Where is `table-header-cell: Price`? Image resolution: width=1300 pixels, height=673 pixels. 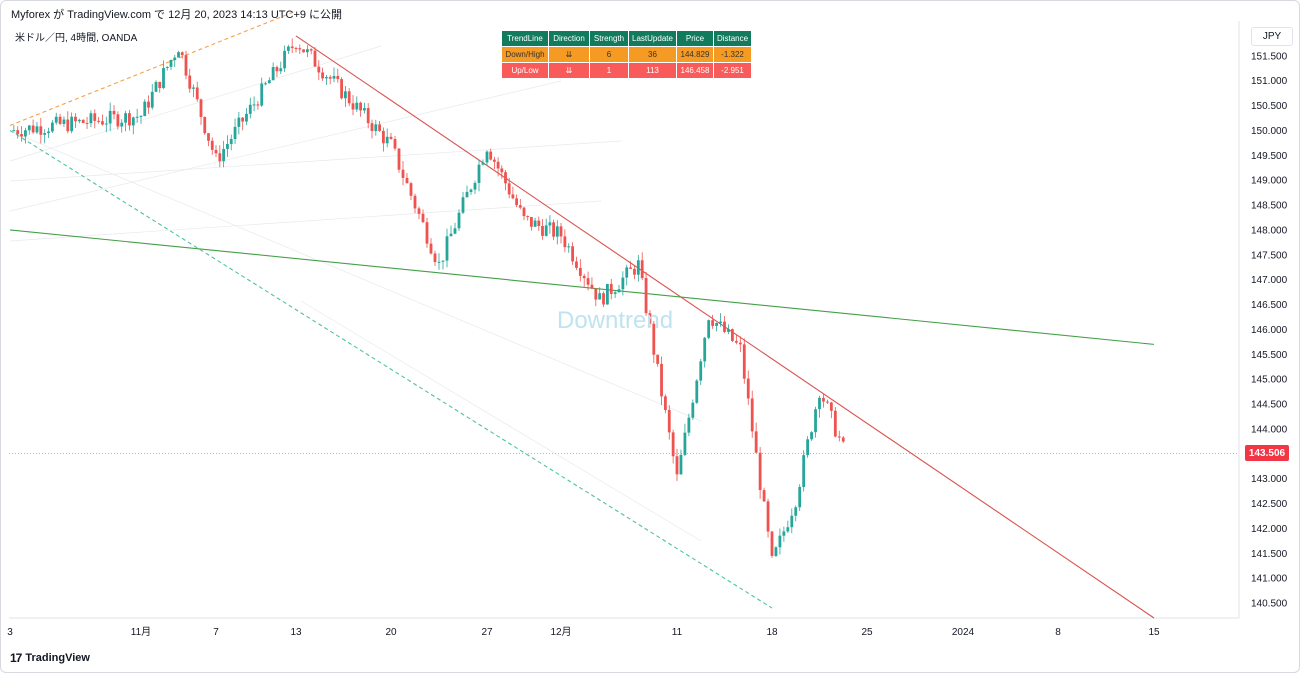 table-header-cell: Price is located at coordinates (695, 38).